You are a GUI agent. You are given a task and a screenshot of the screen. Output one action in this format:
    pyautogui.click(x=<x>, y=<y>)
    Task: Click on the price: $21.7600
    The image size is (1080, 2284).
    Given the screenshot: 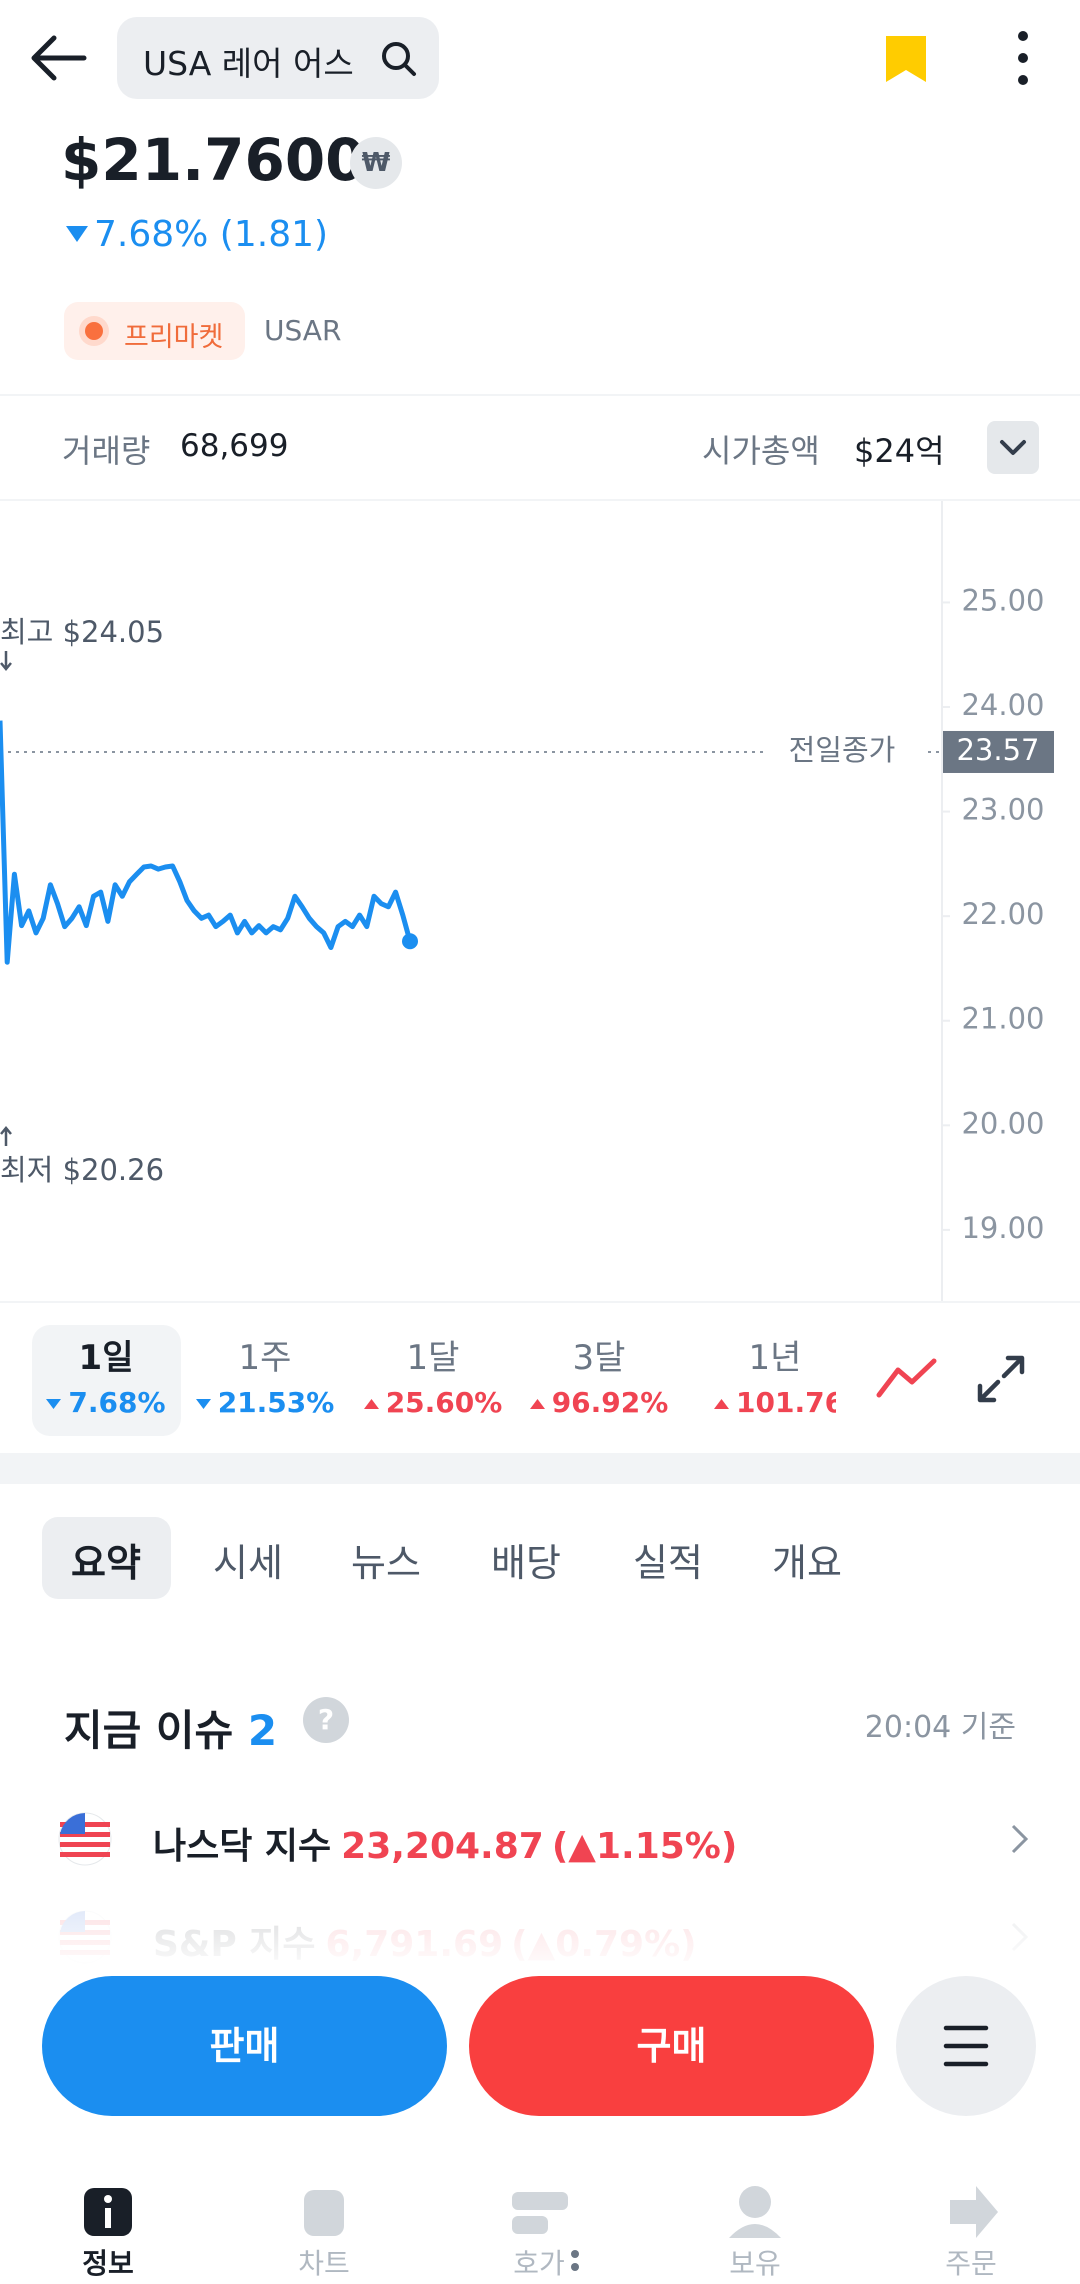 What is the action you would take?
    pyautogui.click(x=213, y=160)
    